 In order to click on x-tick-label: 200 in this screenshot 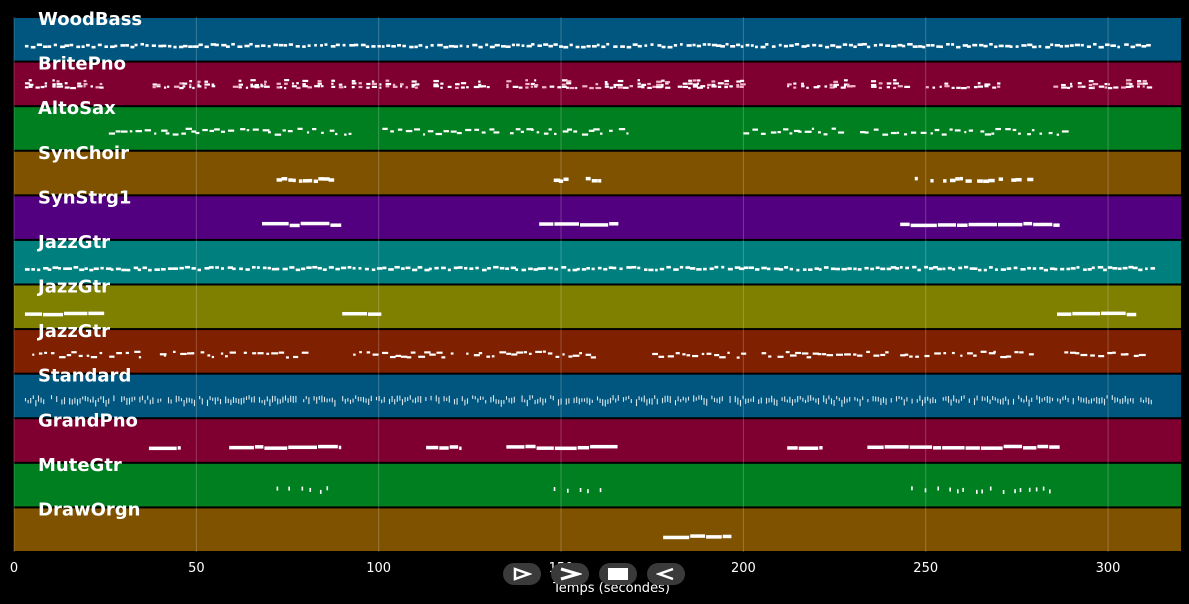, I will do `click(743, 568)`.